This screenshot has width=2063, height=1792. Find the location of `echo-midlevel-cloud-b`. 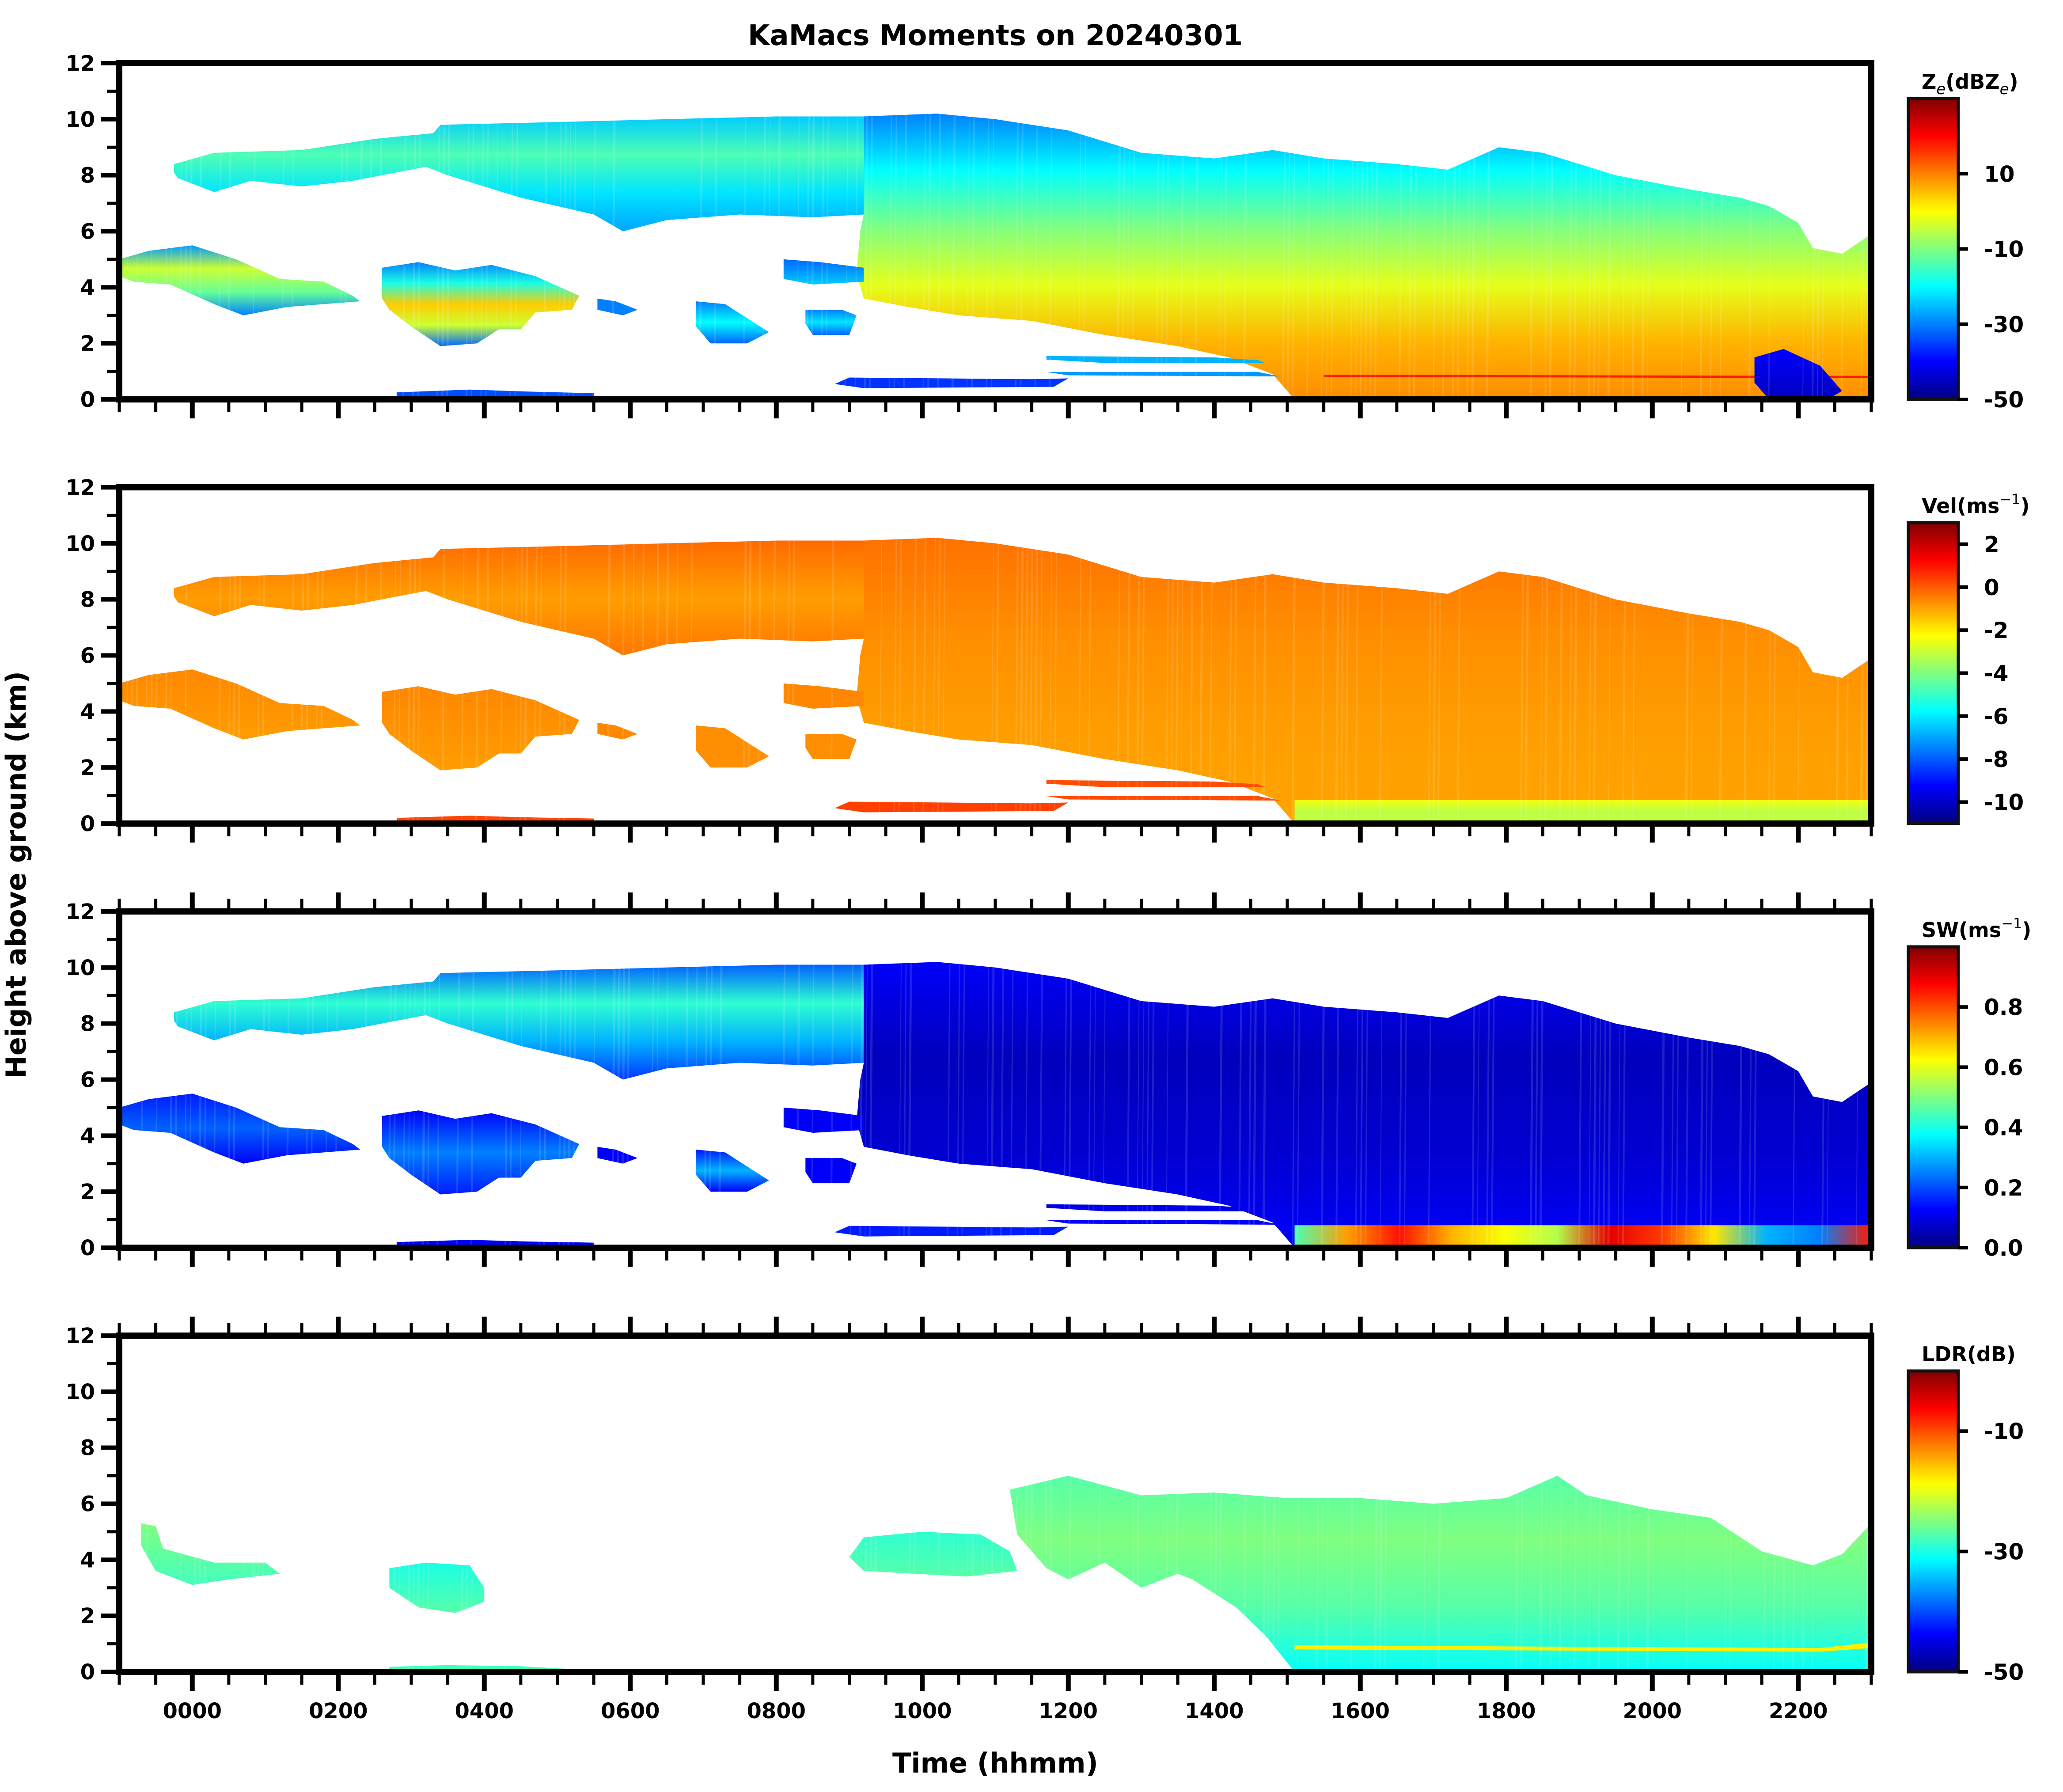

echo-midlevel-cloud-b is located at coordinates (481, 304).